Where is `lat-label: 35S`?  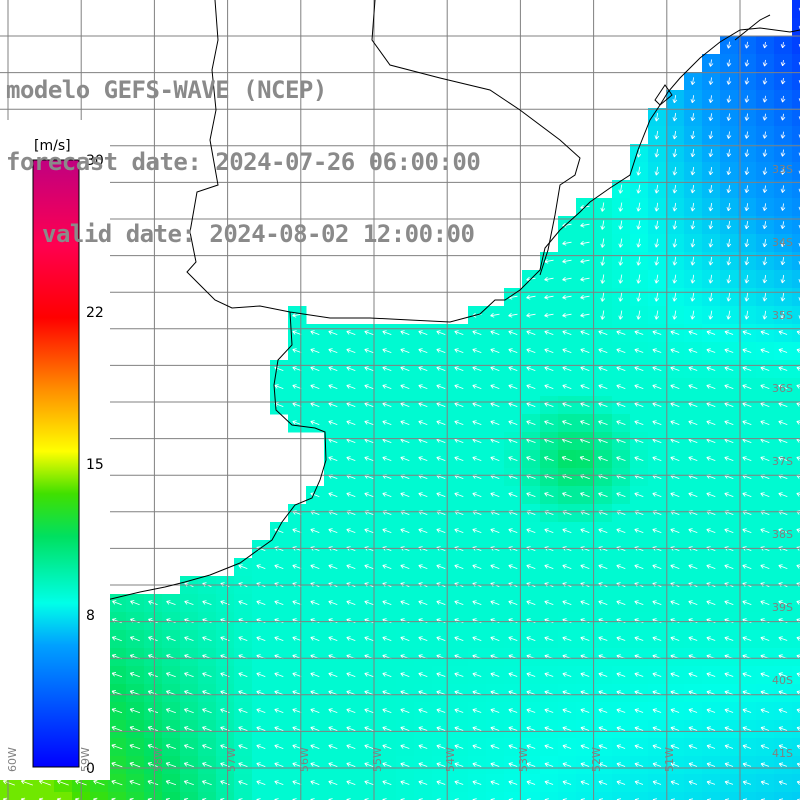 lat-label: 35S is located at coordinates (782, 315).